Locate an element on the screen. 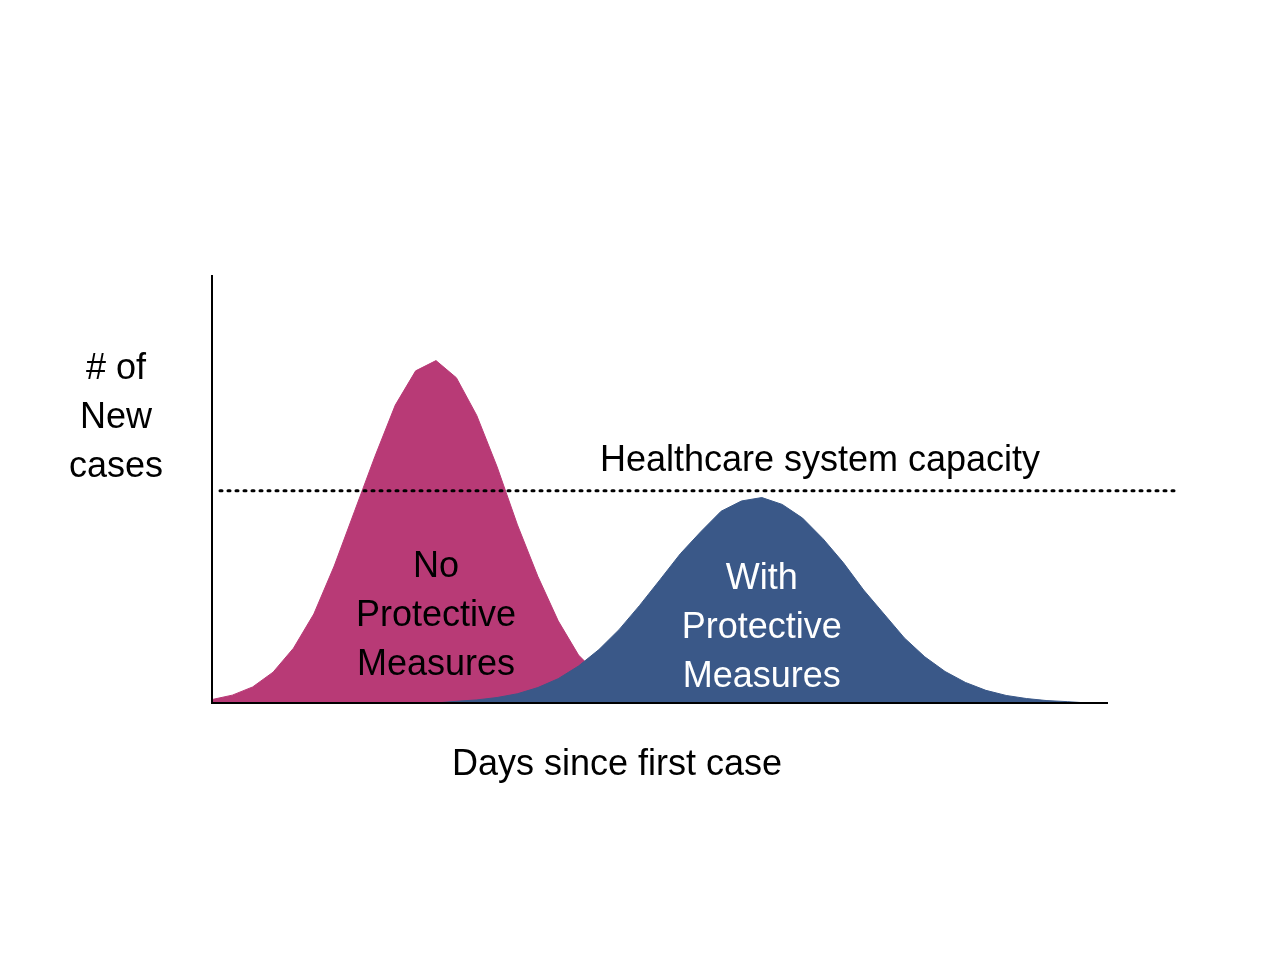 This screenshot has width=1280, height=960. series-label: With Protective Measures is located at coordinates (761, 625).